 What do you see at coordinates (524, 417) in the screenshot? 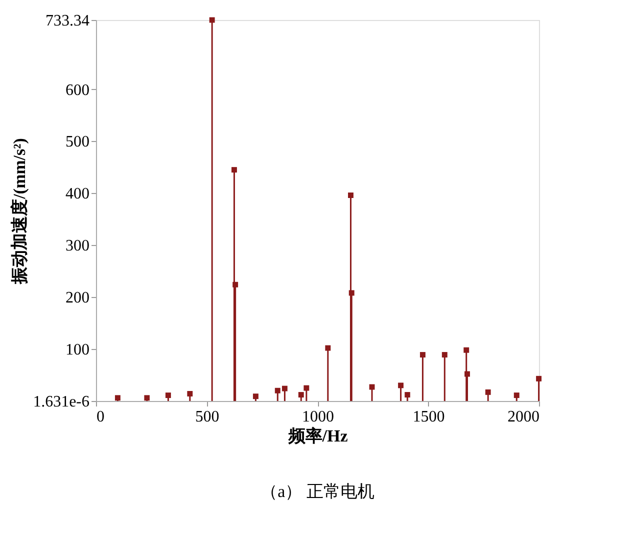
I see `x-tick-label: 2000` at bounding box center [524, 417].